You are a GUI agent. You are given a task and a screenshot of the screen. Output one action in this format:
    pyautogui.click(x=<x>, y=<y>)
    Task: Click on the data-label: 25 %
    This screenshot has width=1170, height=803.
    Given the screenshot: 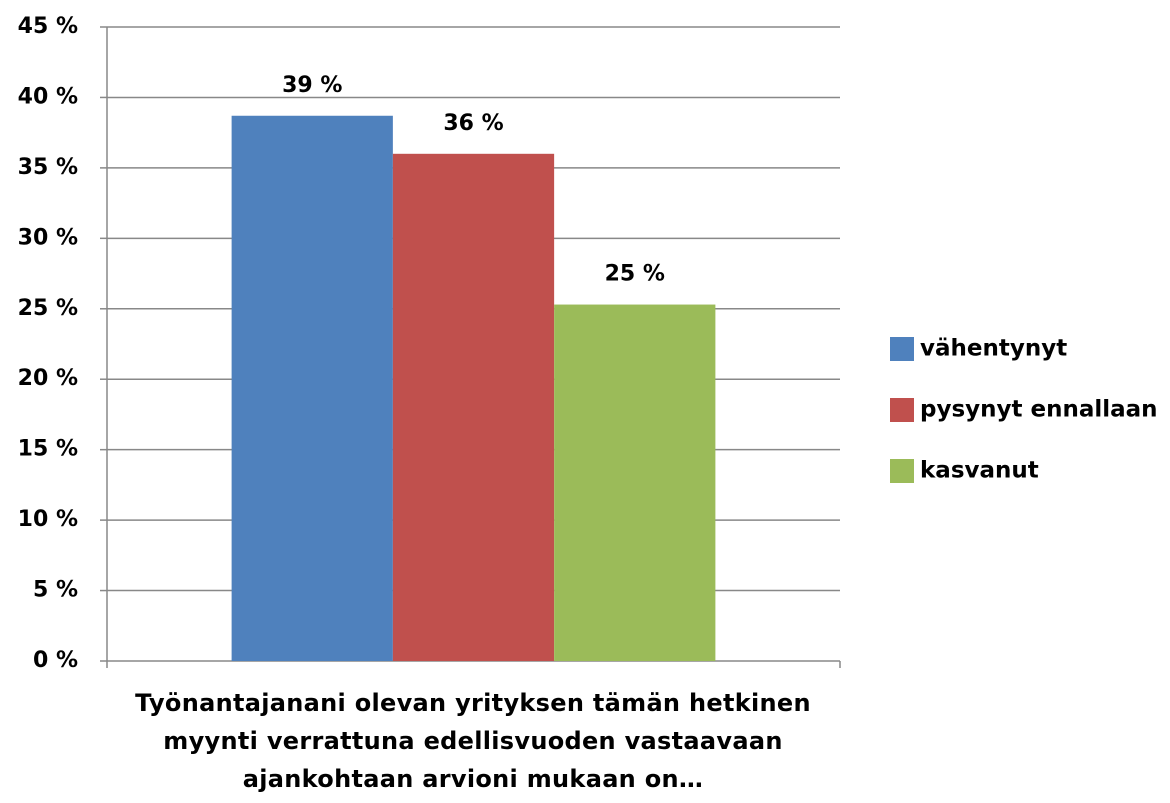 What is the action you would take?
    pyautogui.click(x=635, y=274)
    